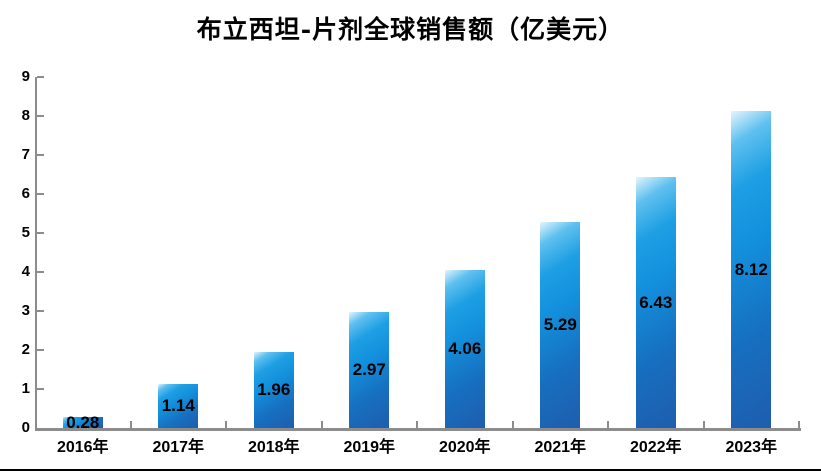 This screenshot has width=821, height=476. What do you see at coordinates (25, 76) in the screenshot?
I see `y-axis-tick-label: 9` at bounding box center [25, 76].